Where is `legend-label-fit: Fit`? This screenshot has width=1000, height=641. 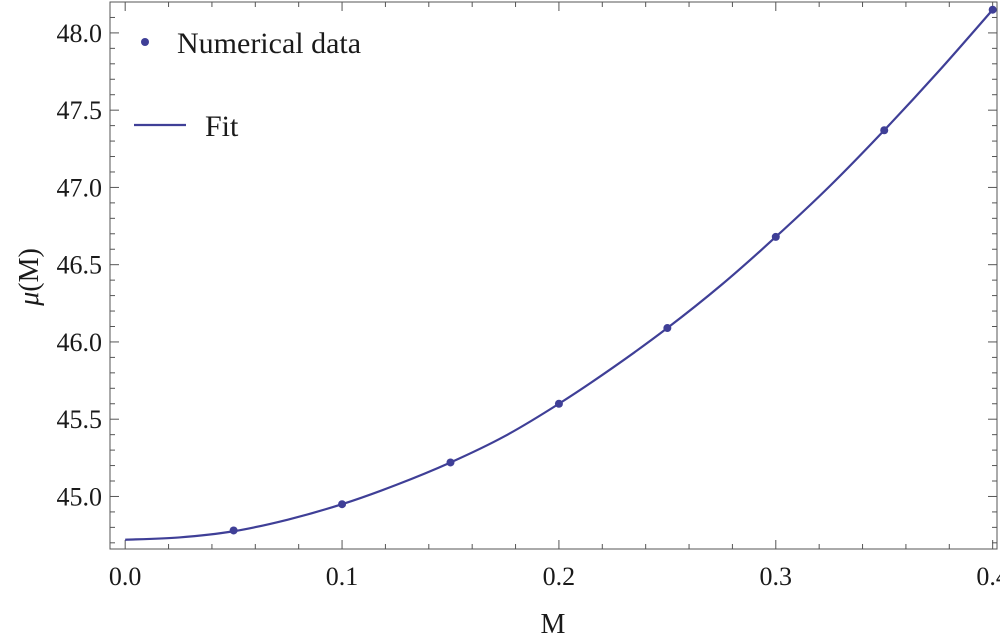 legend-label-fit: Fit is located at coordinates (222, 126).